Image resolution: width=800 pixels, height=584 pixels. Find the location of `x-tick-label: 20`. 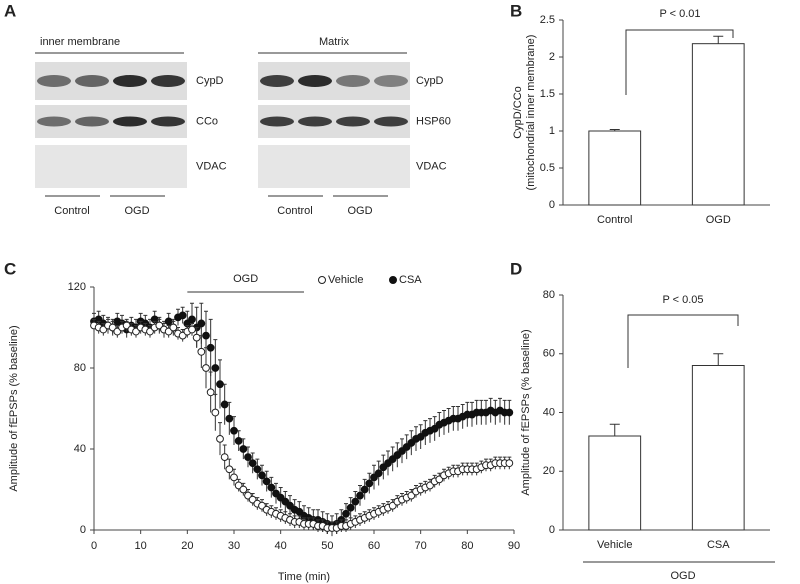

x-tick-label: 20 is located at coordinates (187, 546).